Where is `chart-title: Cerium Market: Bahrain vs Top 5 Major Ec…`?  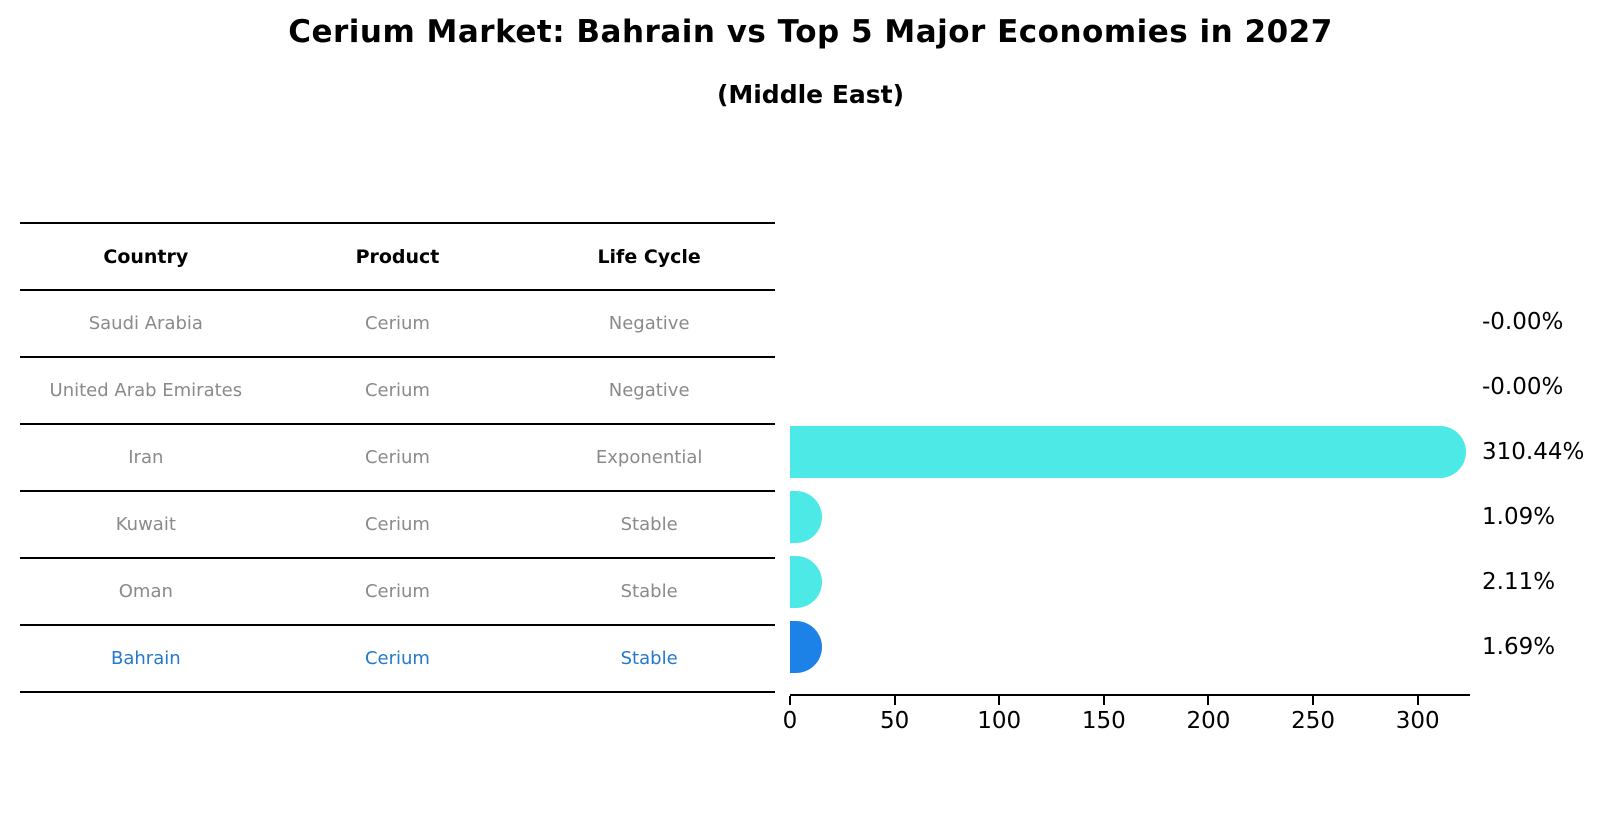
chart-title: Cerium Market: Bahrain vs Top 5 Major Ec… is located at coordinates (810, 32).